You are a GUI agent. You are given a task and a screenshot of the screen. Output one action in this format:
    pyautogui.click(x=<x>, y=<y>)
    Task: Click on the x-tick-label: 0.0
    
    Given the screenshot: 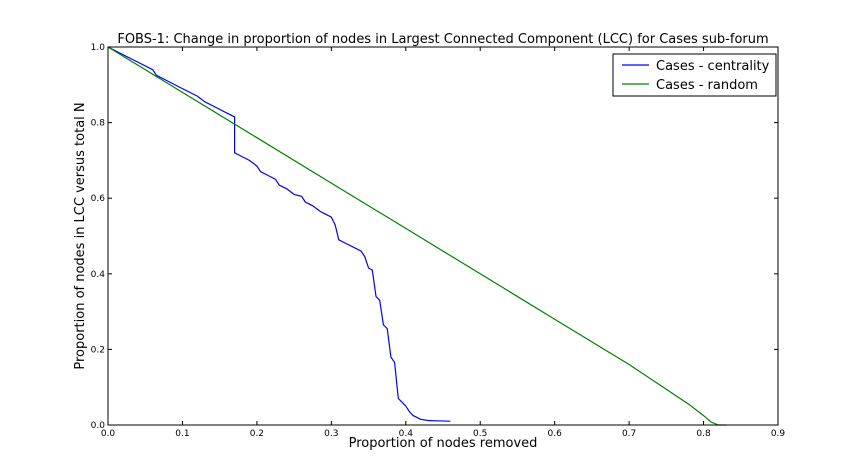 What is the action you would take?
    pyautogui.click(x=108, y=434)
    